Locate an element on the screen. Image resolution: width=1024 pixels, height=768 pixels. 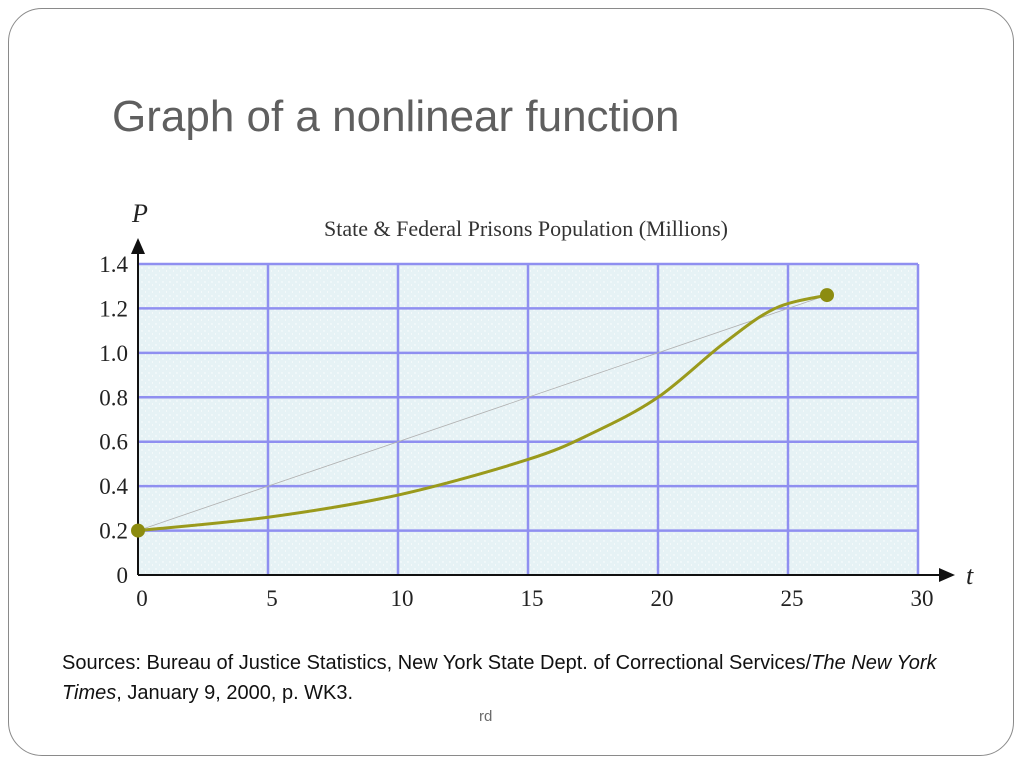
y-tick-label: 0.4 is located at coordinates (113, 486).